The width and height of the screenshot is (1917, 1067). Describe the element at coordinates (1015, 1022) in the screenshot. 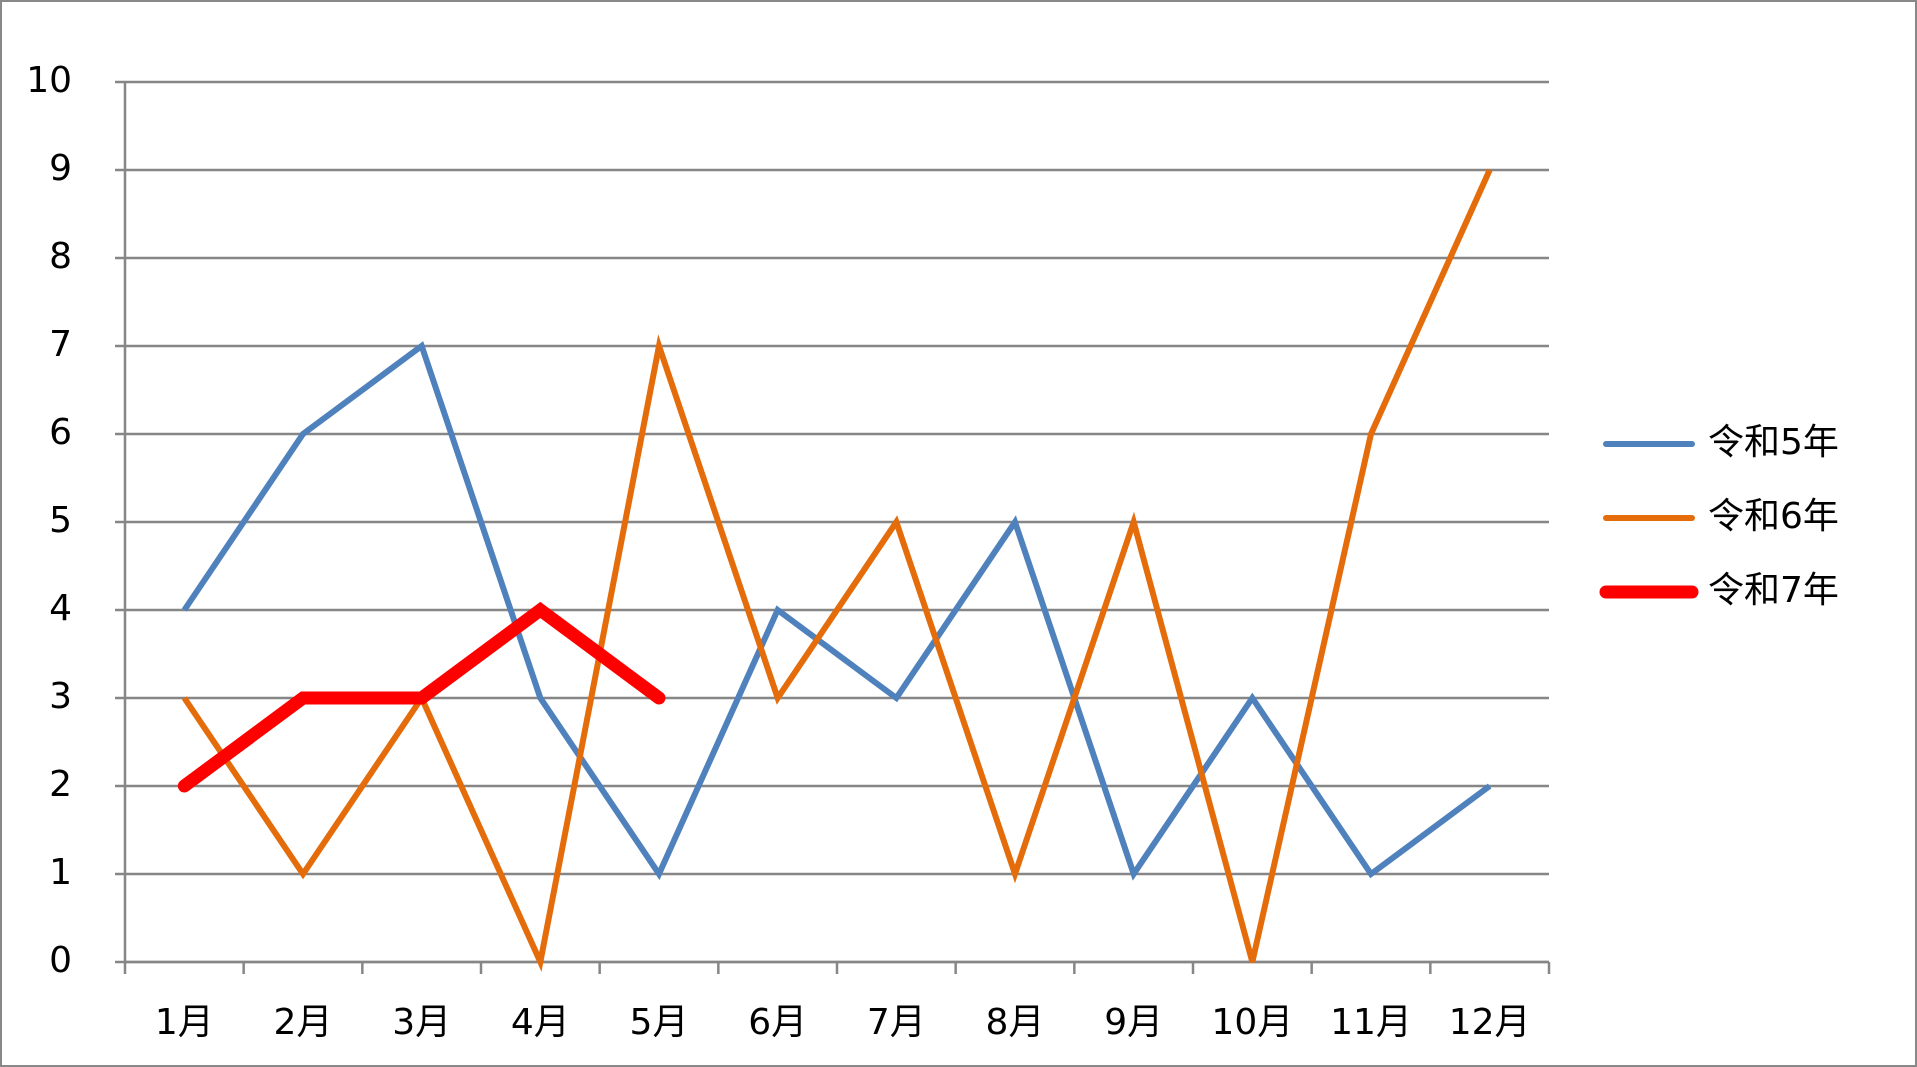

I see `x-tick-label: 8月` at that location.